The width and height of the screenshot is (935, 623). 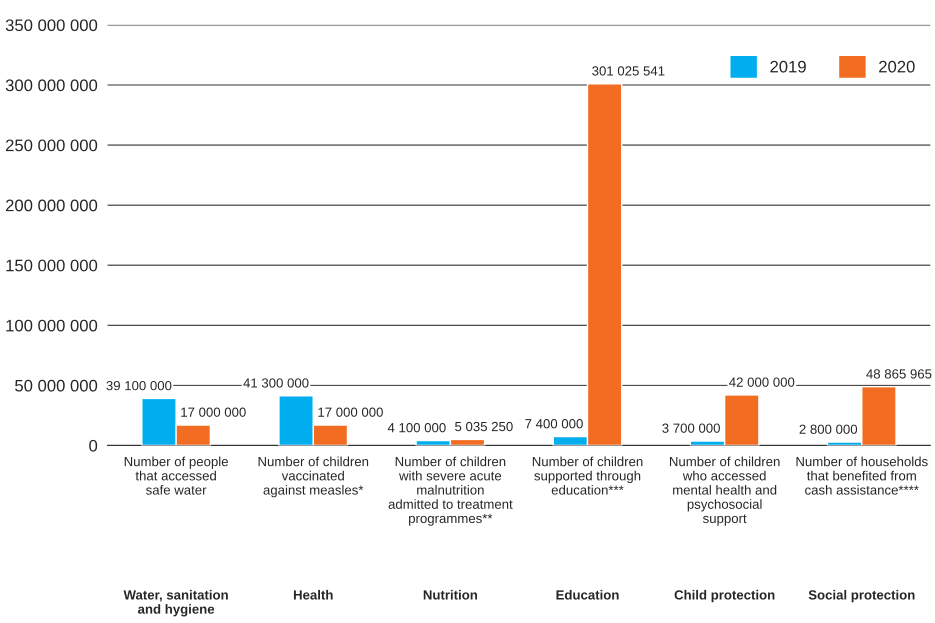 I want to click on data-label: 4 100 000, so click(x=417, y=427).